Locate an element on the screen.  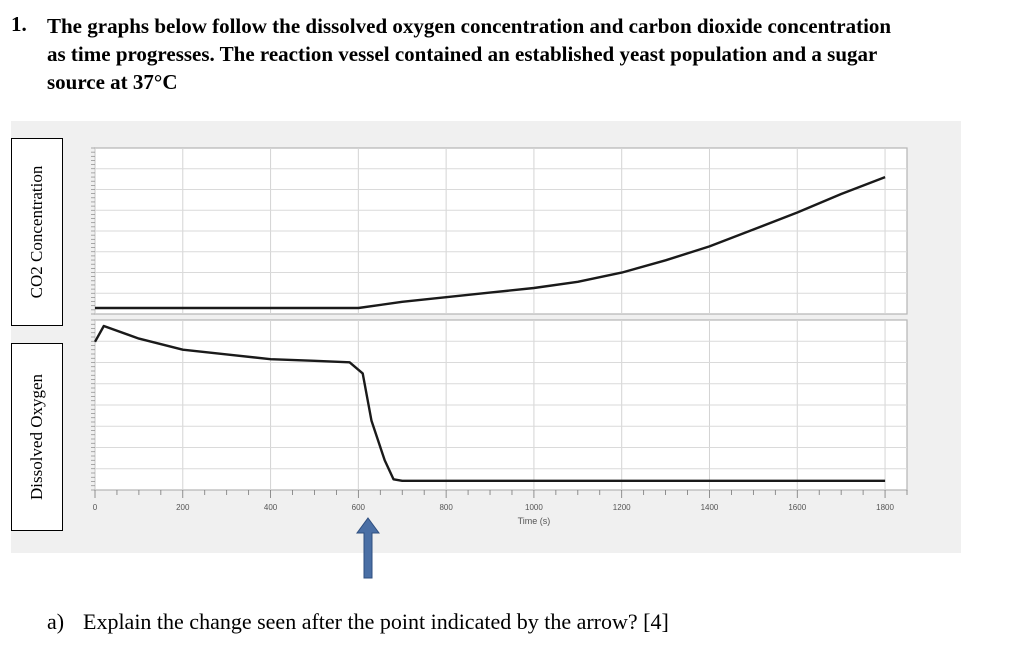
x-tick-label: 1200 is located at coordinates (622, 507).